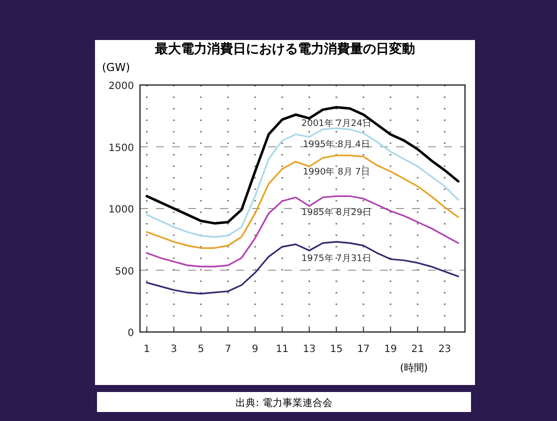 The width and height of the screenshot is (557, 421). What do you see at coordinates (390, 349) in the screenshot?
I see `x-tick-label: 19` at bounding box center [390, 349].